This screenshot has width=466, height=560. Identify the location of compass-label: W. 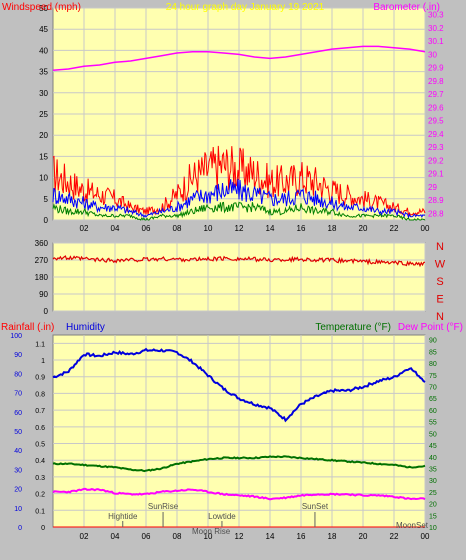
(440, 265).